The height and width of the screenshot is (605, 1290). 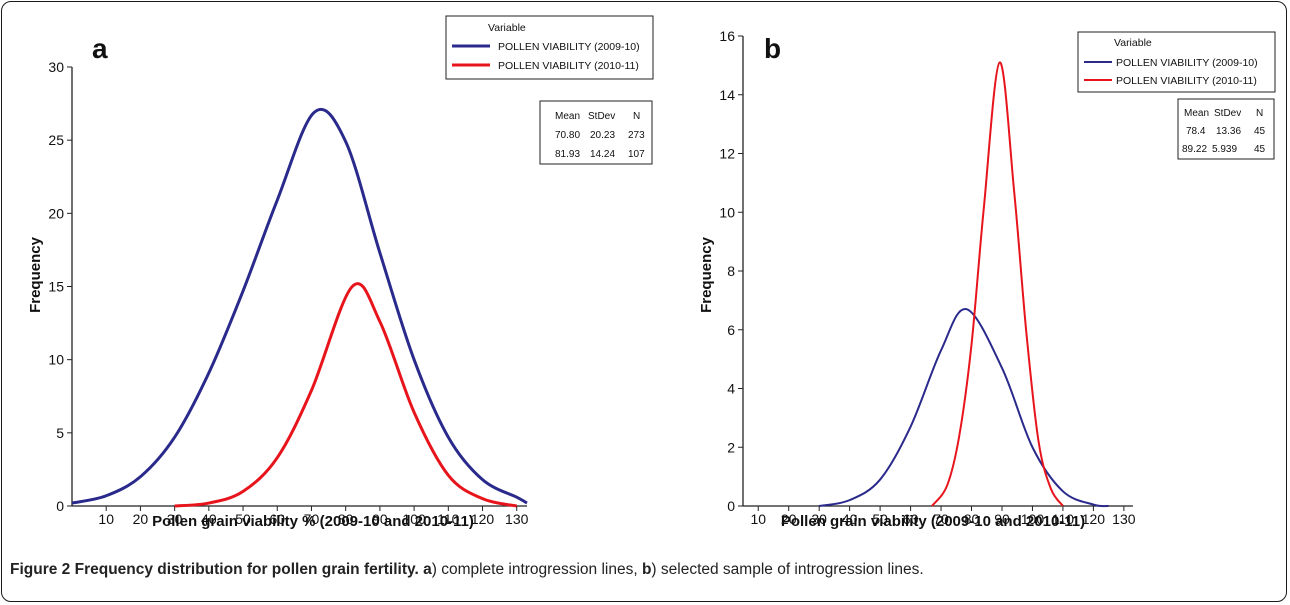 I want to click on y-tick-label: 4, so click(x=731, y=389).